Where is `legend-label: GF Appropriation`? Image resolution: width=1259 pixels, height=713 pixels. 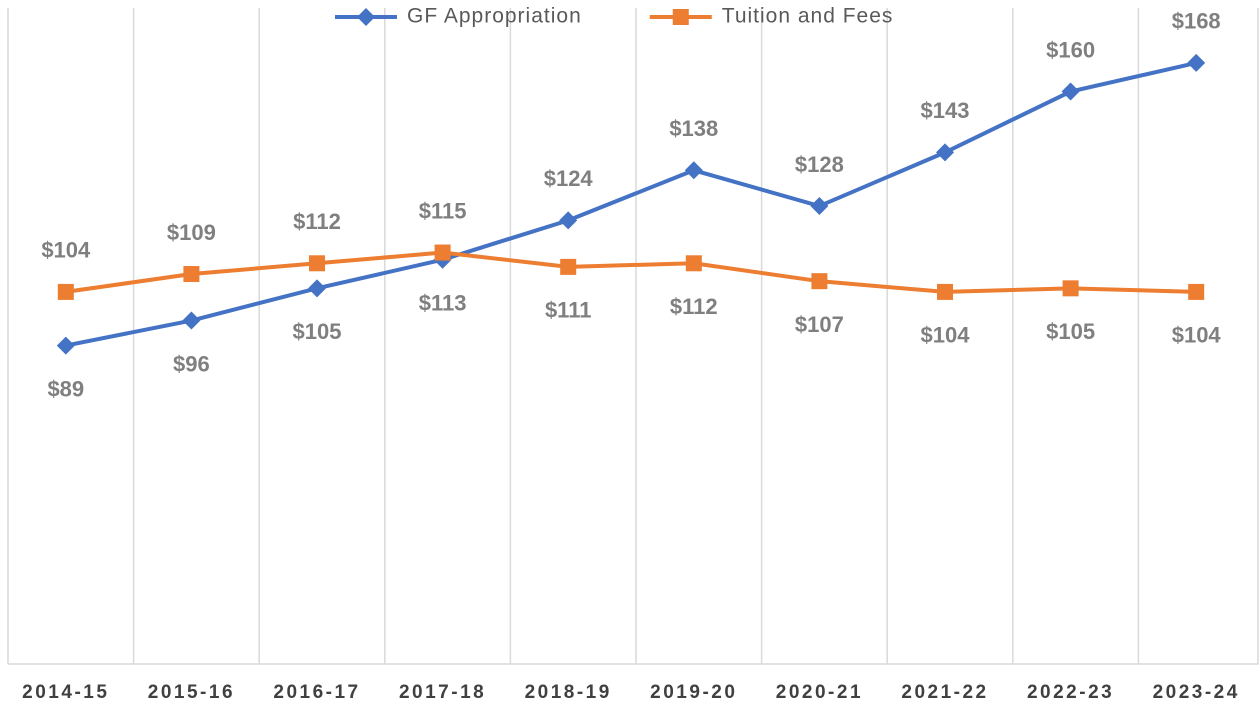
legend-label: GF Appropriation is located at coordinates (494, 16).